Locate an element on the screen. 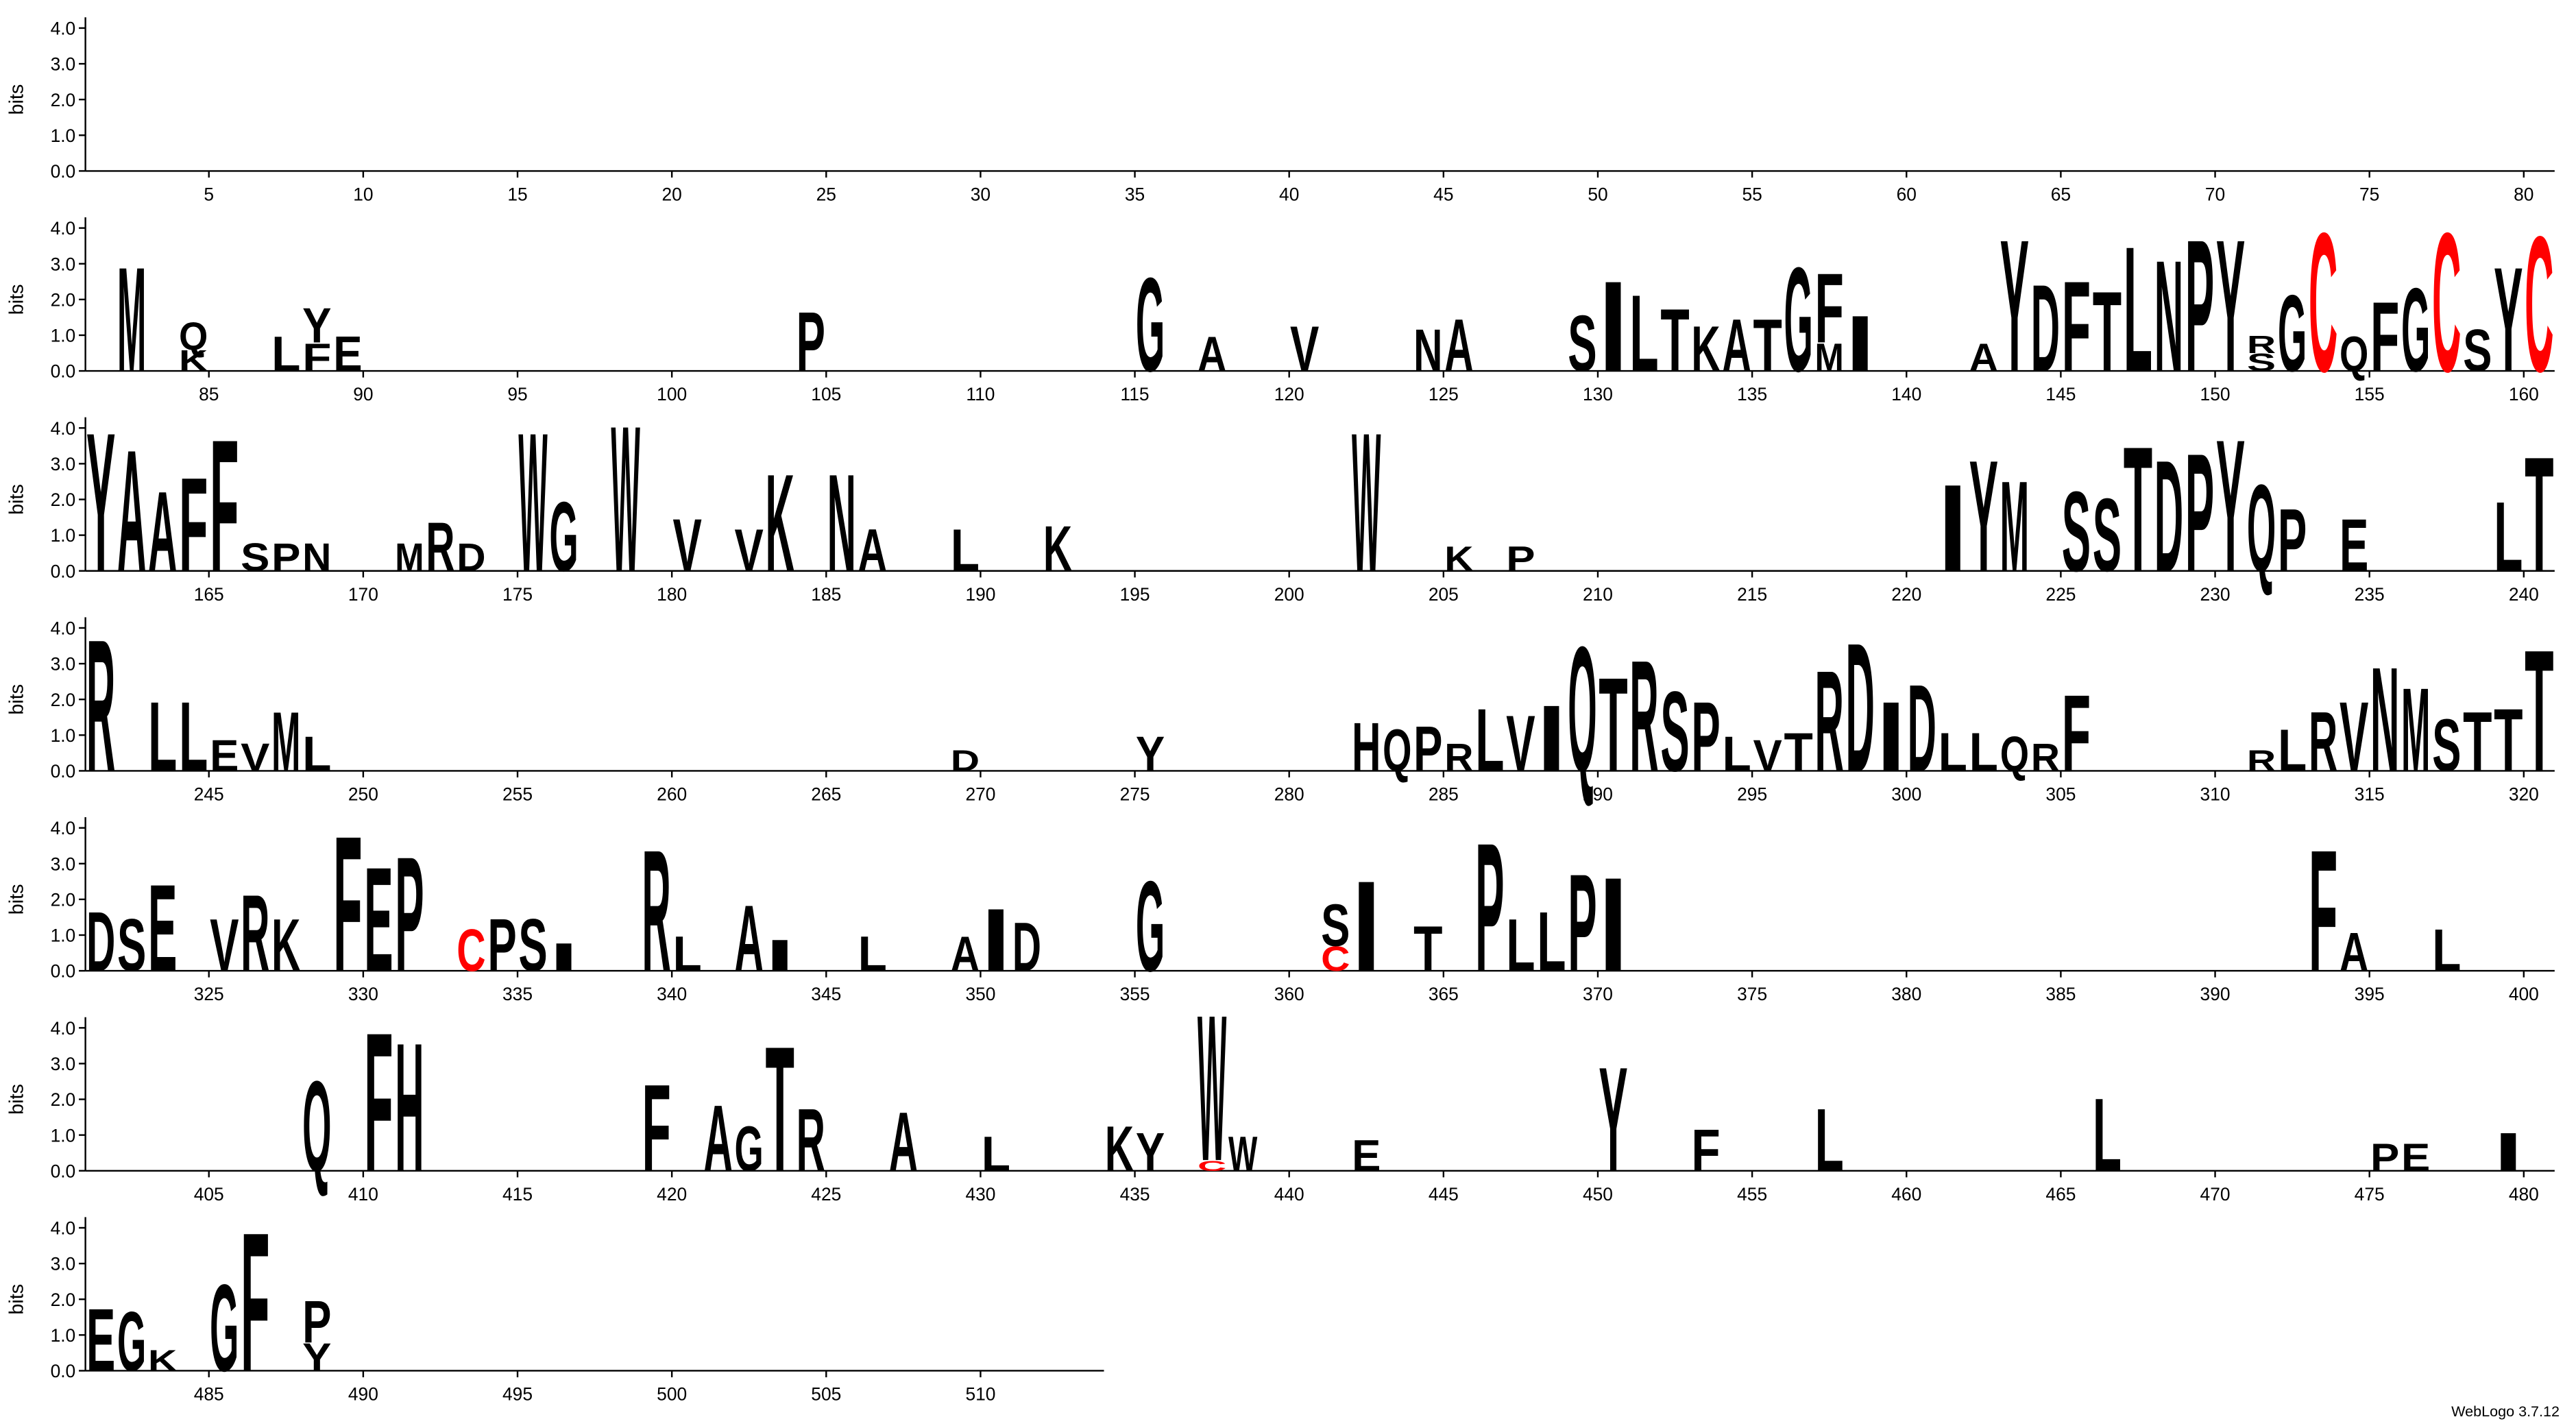 The image size is (2576, 1428). x-tick-label: 145 is located at coordinates (2060, 394).